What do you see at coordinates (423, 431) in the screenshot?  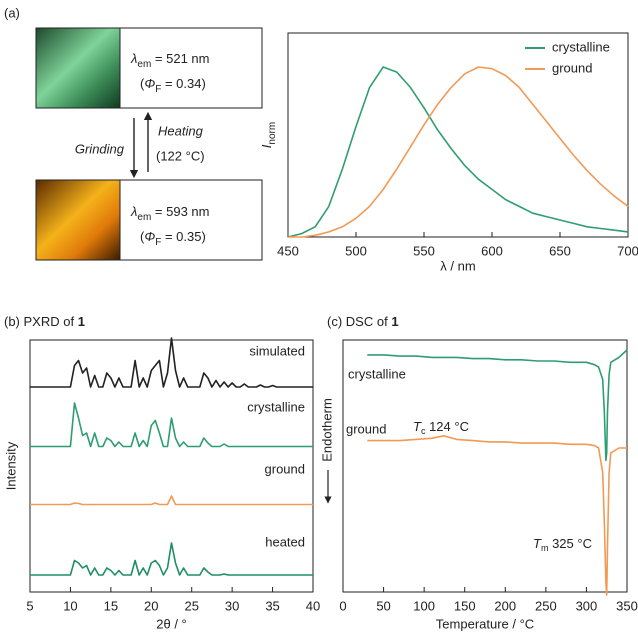 I see `sub: c` at bounding box center [423, 431].